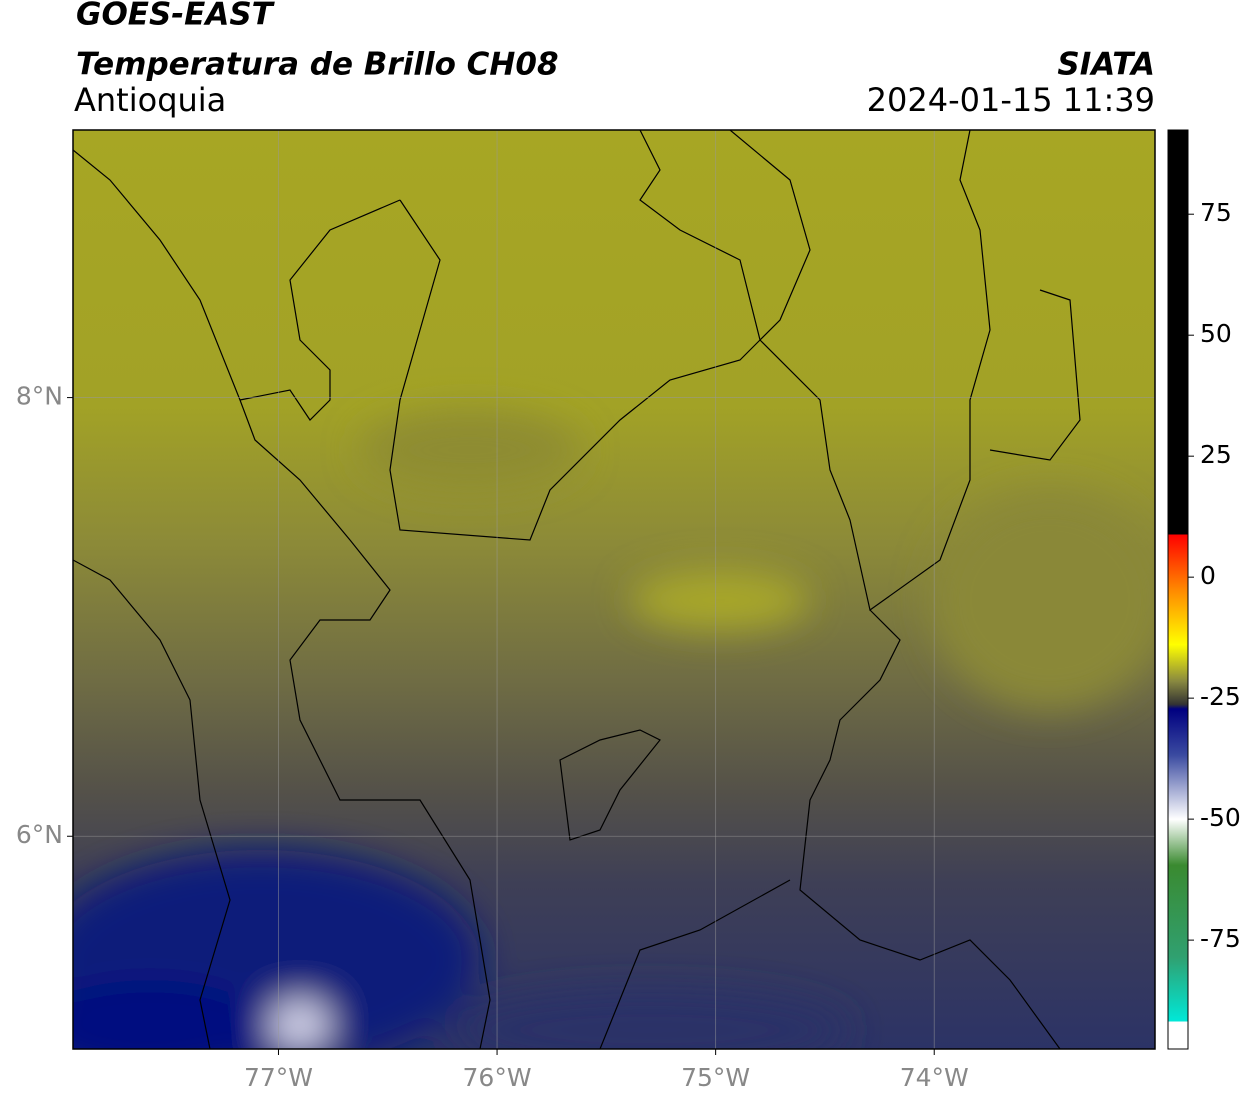  I want to click on y-tick-label: 8°N, so click(39, 396).